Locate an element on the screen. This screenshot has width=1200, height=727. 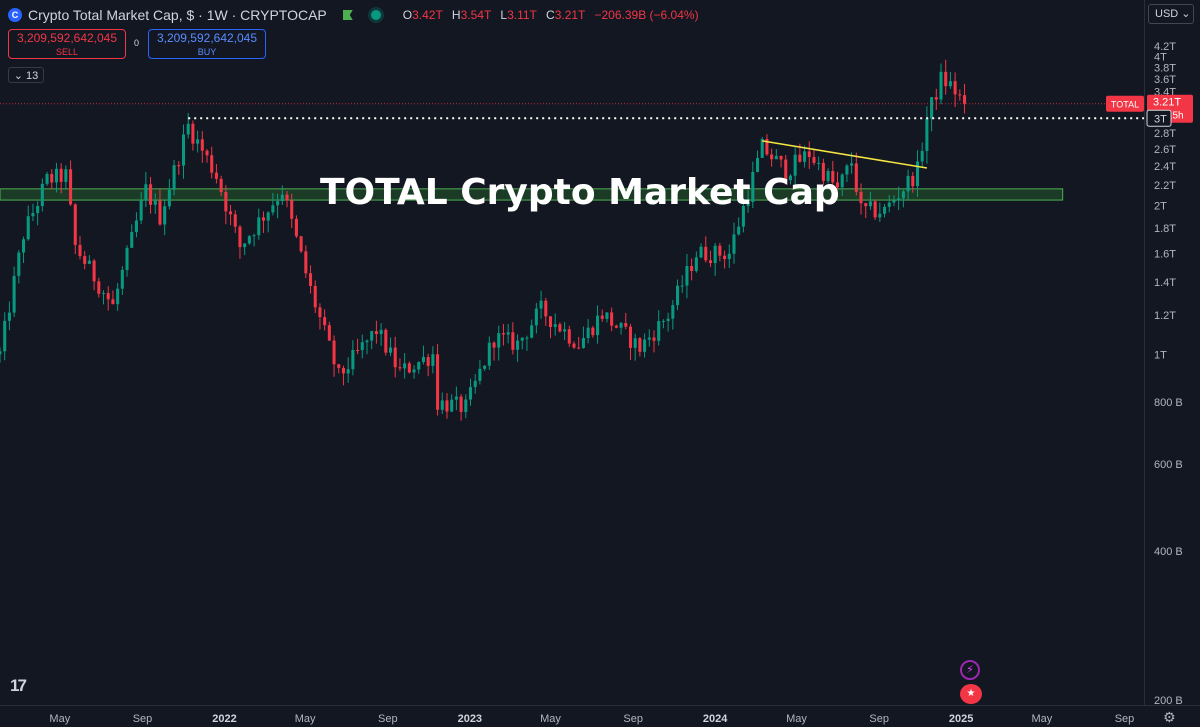
time-tick-label: May is located at coordinates (59, 719).